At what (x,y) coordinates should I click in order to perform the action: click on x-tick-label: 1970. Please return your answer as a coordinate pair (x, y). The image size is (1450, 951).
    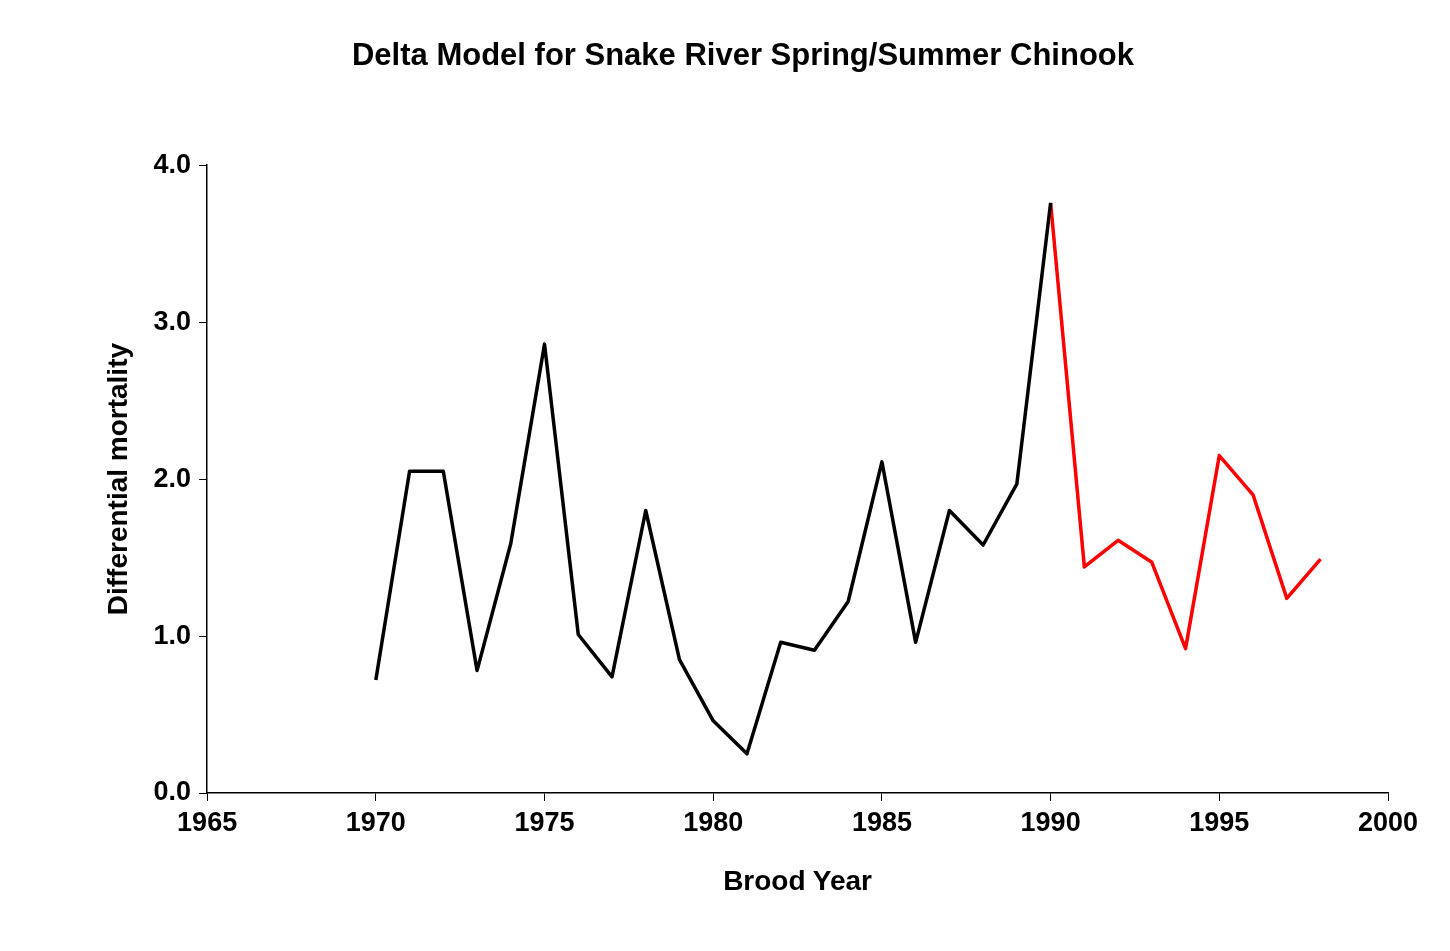
    Looking at the image, I should click on (375, 821).